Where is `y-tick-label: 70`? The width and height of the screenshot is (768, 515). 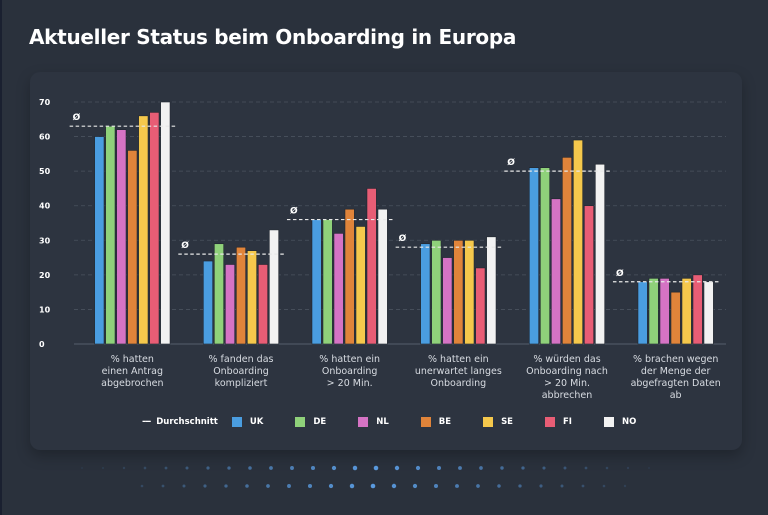 y-tick-label: 70 is located at coordinates (45, 102).